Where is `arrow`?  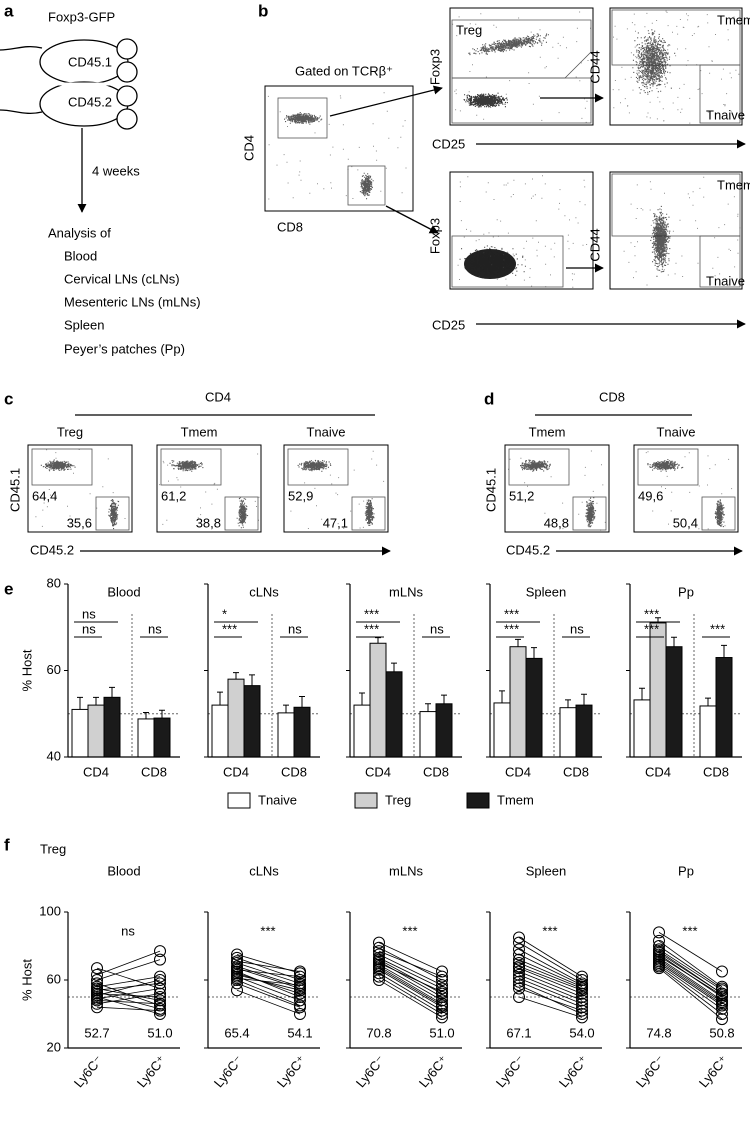
arrow is located at coordinates (412, 219).